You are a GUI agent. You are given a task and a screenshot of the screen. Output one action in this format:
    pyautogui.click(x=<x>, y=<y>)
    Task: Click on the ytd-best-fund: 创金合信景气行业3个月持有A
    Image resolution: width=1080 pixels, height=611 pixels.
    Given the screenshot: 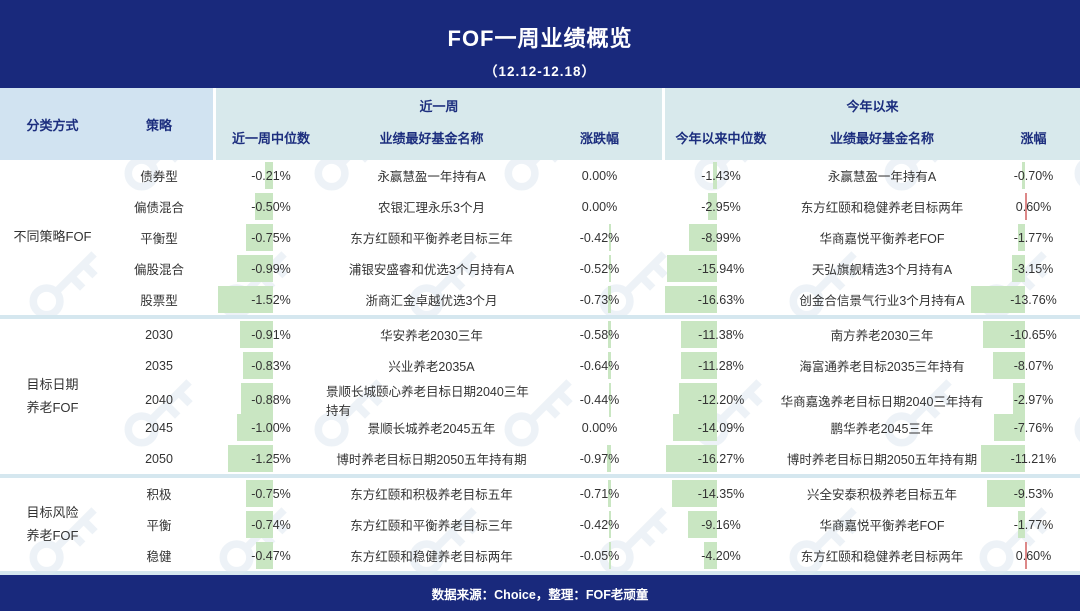 What is the action you would take?
    pyautogui.click(x=882, y=301)
    